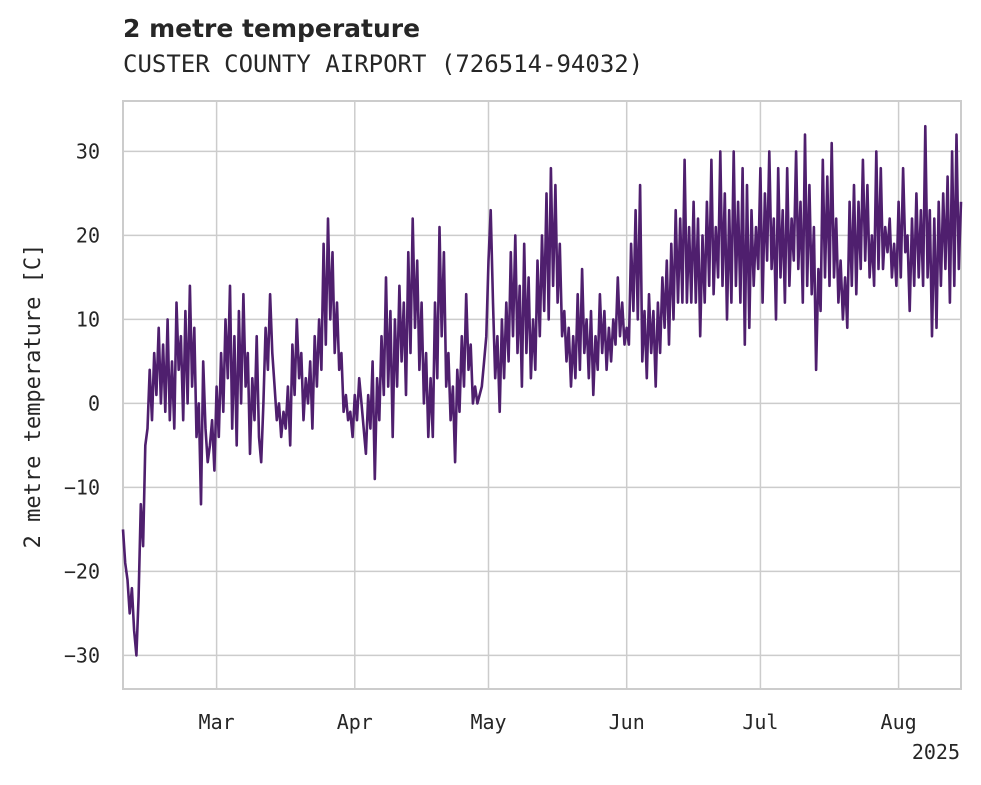 Image resolution: width=981 pixels, height=785 pixels. Describe the element at coordinates (82, 655) in the screenshot. I see `y-tick-label: −30` at that location.